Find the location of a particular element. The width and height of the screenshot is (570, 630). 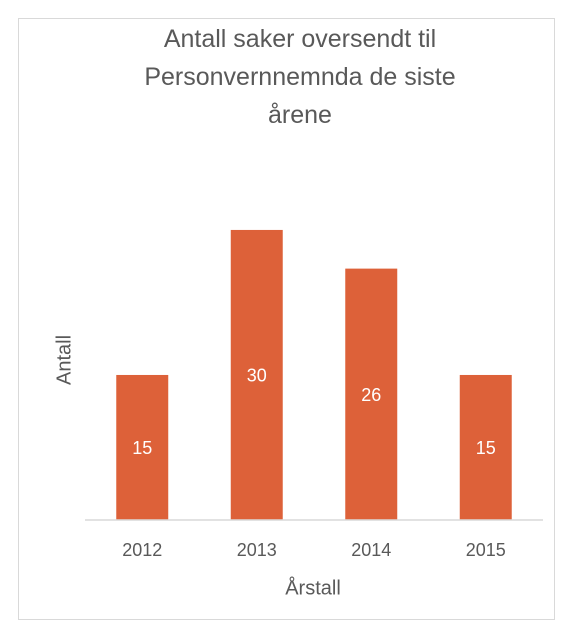

y-axis-label: Antall is located at coordinates (64, 360).